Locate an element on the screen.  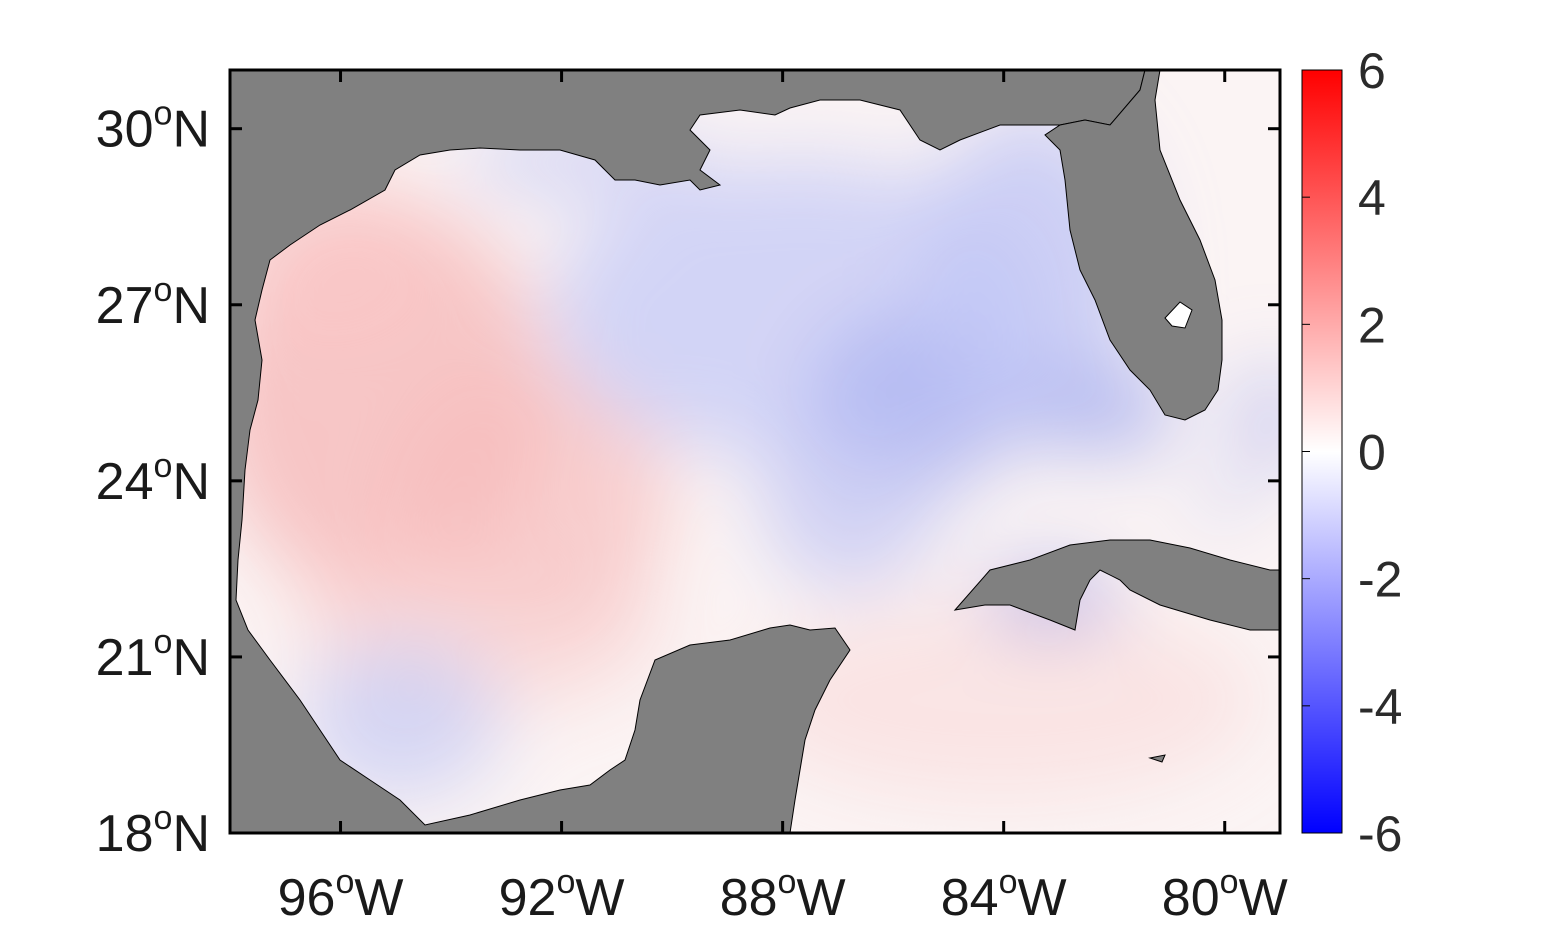
lat-label-27: 27oN is located at coordinates (153, 303).